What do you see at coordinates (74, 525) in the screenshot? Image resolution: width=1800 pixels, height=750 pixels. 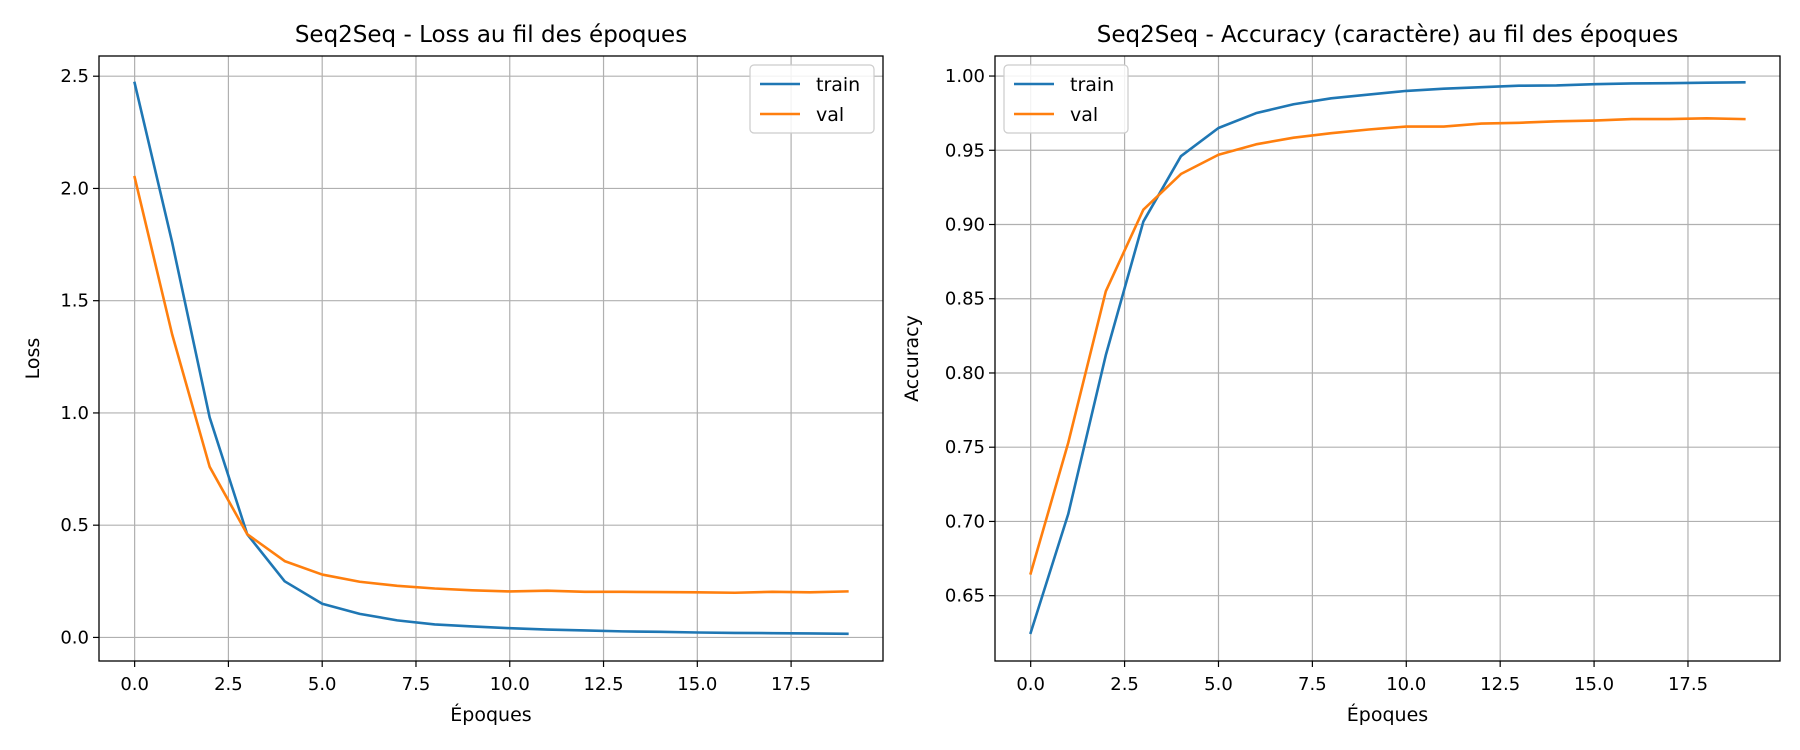 I see `y-tick-label: 0.5` at bounding box center [74, 525].